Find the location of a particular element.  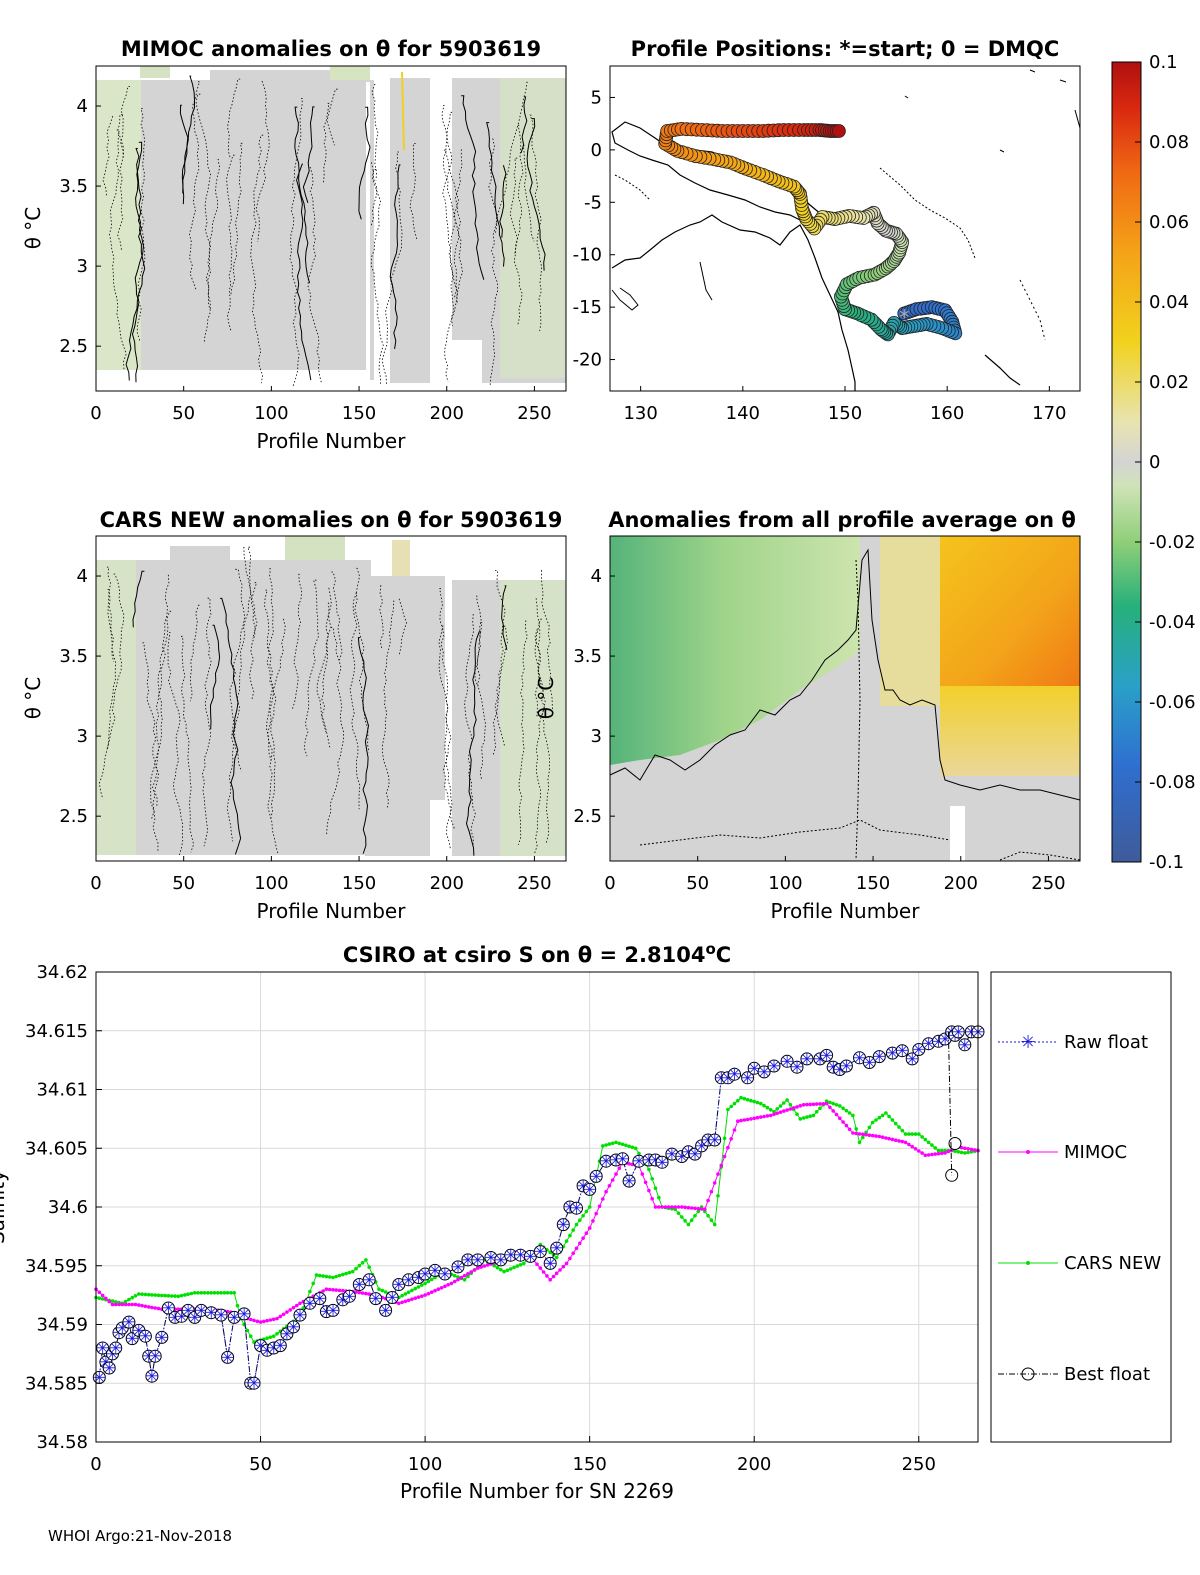

colorbar-tick-label: -0.08 is located at coordinates (1172, 782).